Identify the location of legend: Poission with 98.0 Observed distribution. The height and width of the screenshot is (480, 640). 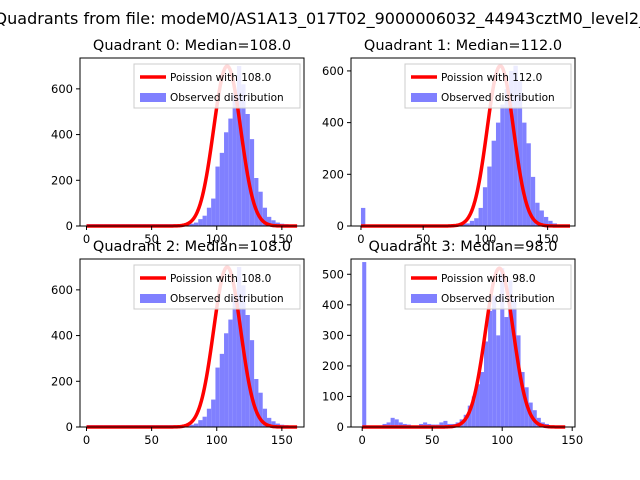
(488, 287).